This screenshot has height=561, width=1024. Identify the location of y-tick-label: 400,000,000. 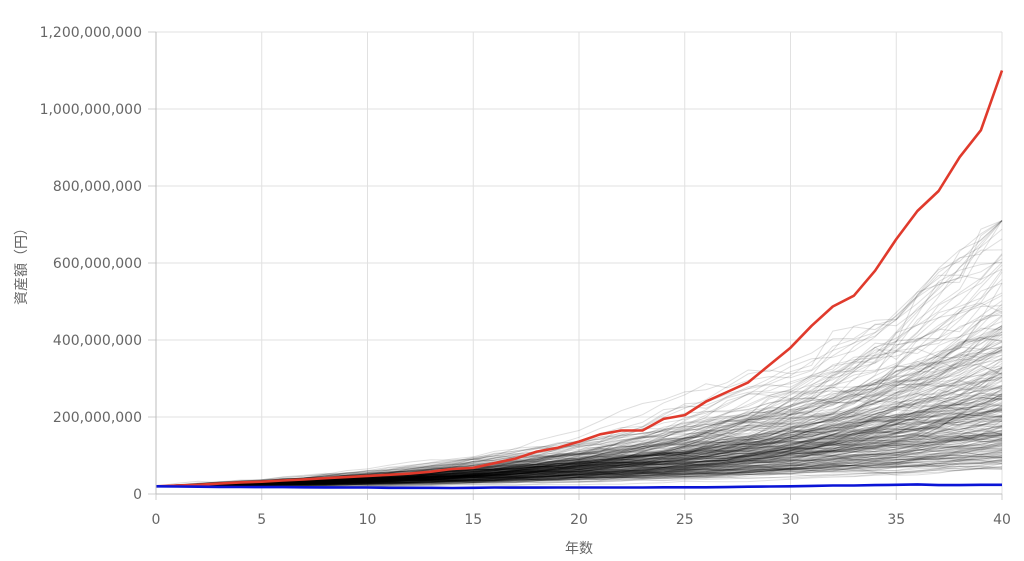
(97, 341).